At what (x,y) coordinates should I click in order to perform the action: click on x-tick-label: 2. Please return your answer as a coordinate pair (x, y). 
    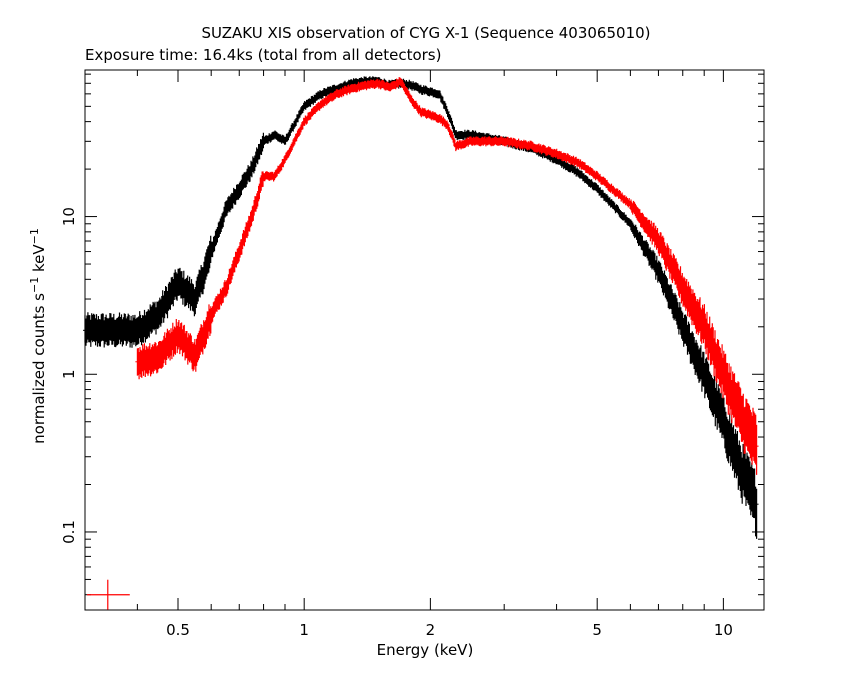
    Looking at the image, I should click on (431, 630).